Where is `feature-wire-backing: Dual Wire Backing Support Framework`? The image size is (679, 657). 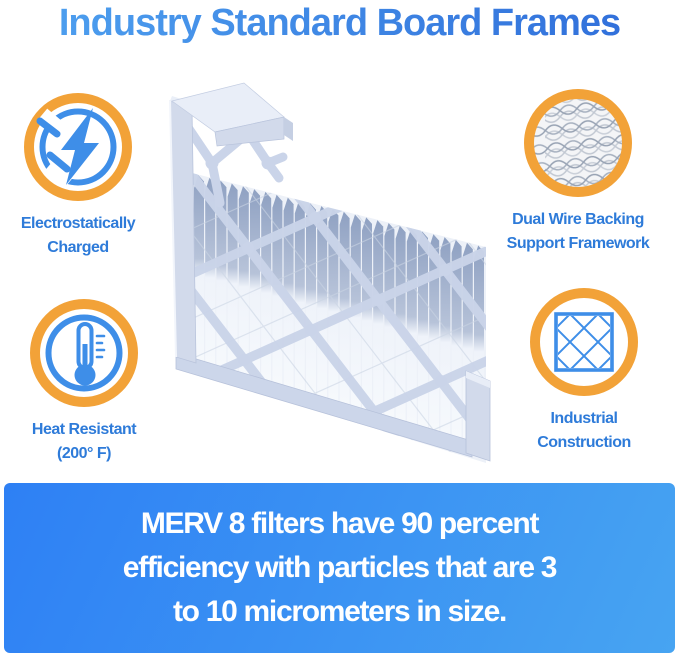 feature-wire-backing: Dual Wire Backing Support Framework is located at coordinates (578, 172).